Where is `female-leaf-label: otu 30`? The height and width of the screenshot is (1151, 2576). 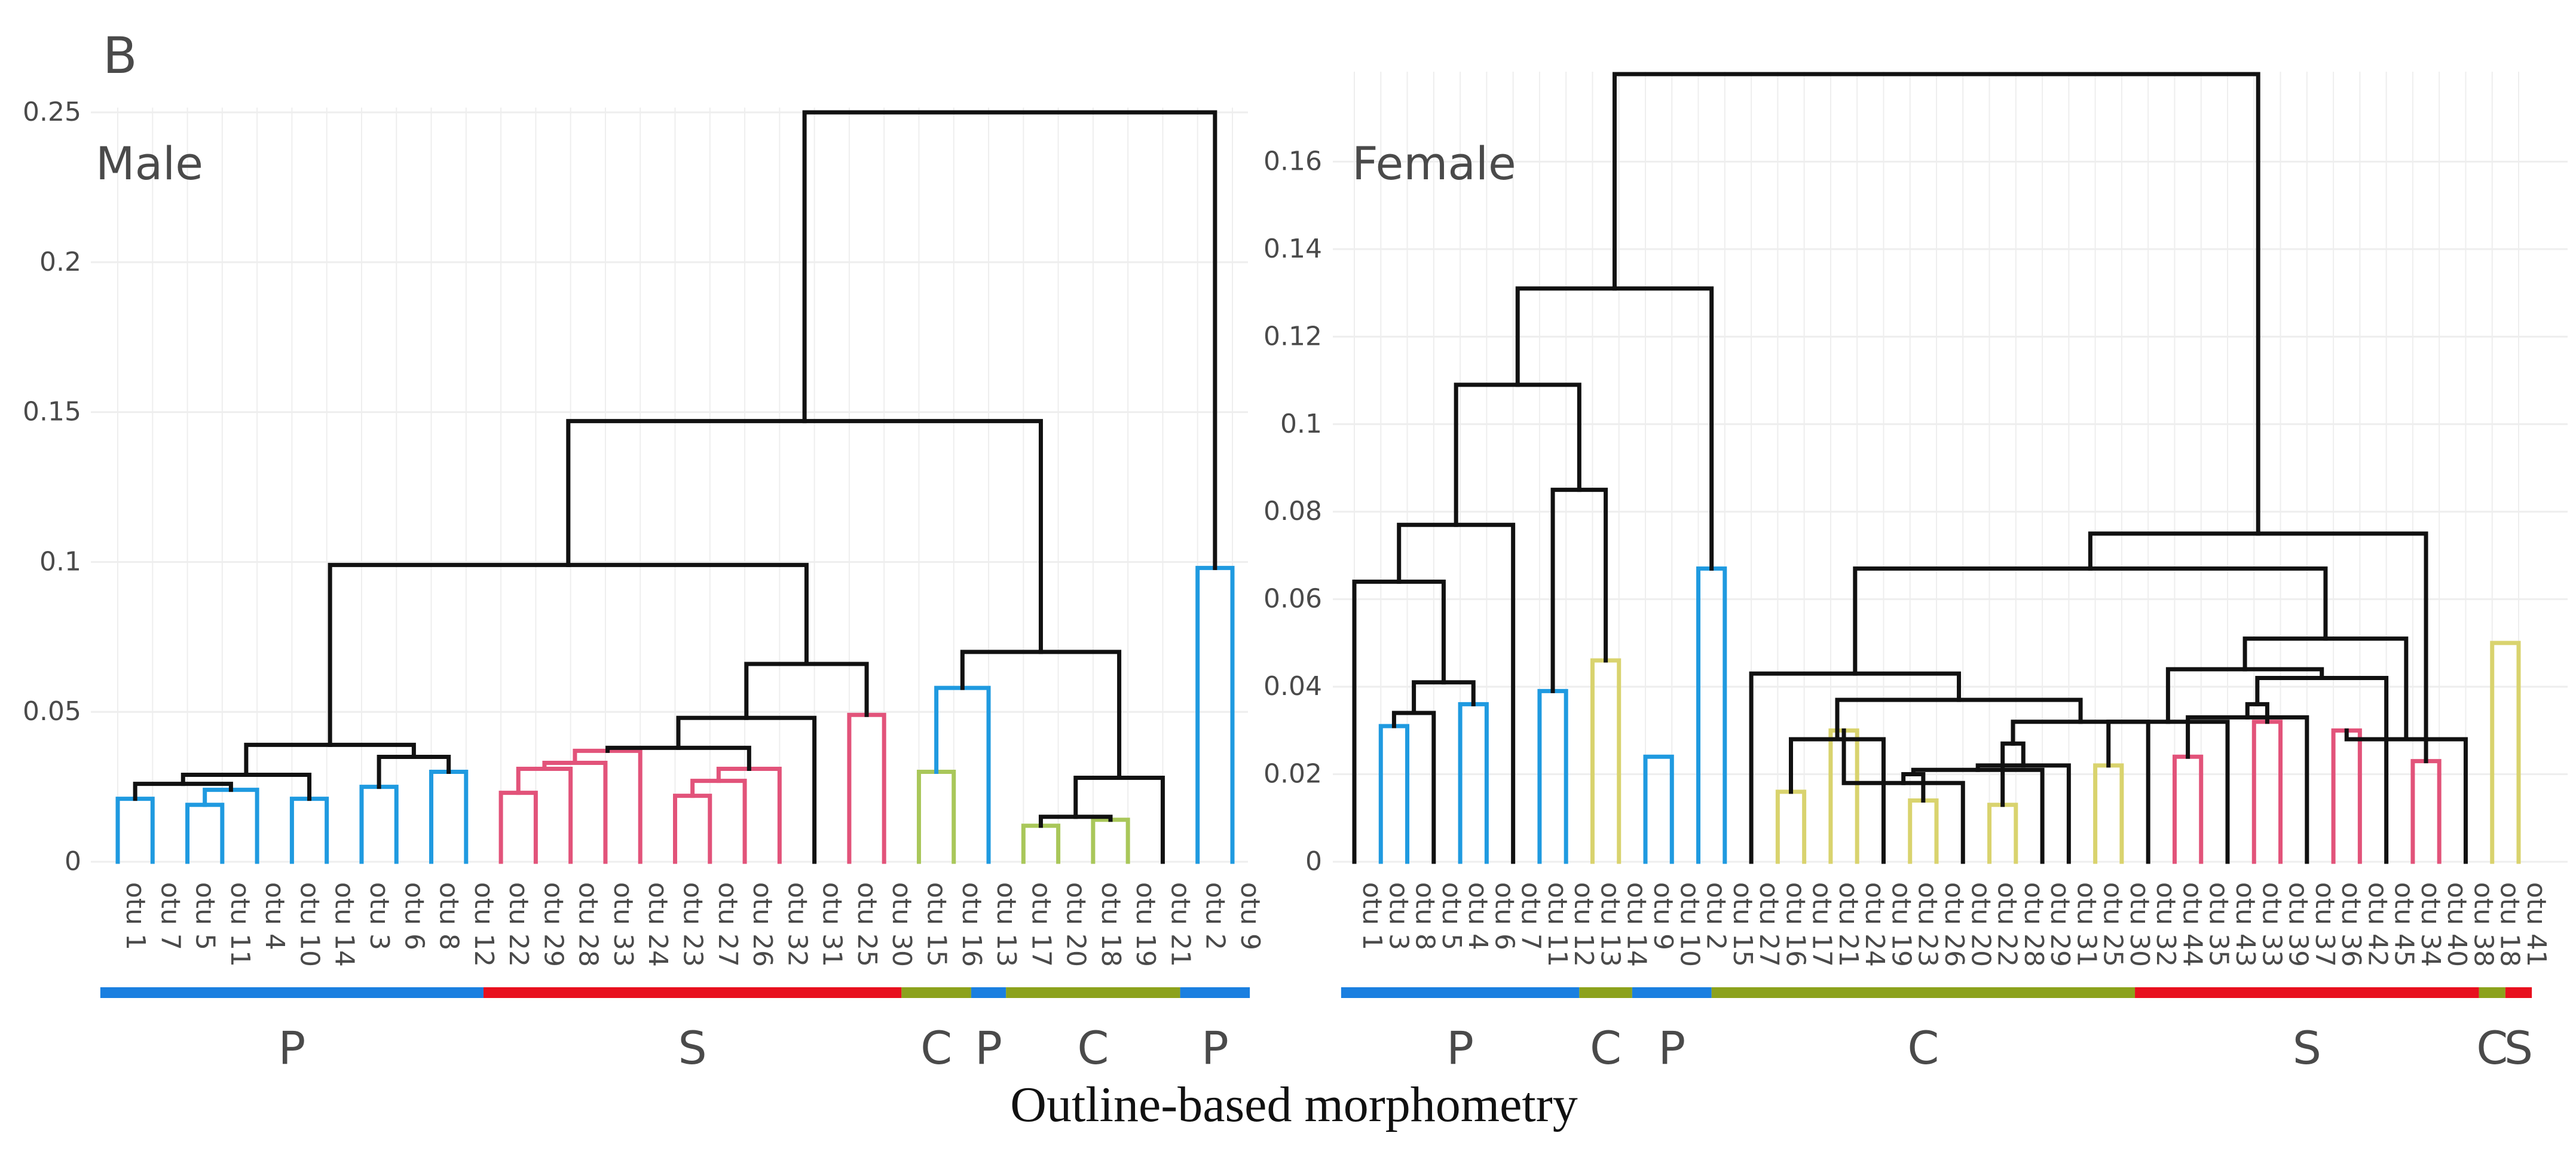 female-leaf-label: otu 30 is located at coordinates (2139, 924).